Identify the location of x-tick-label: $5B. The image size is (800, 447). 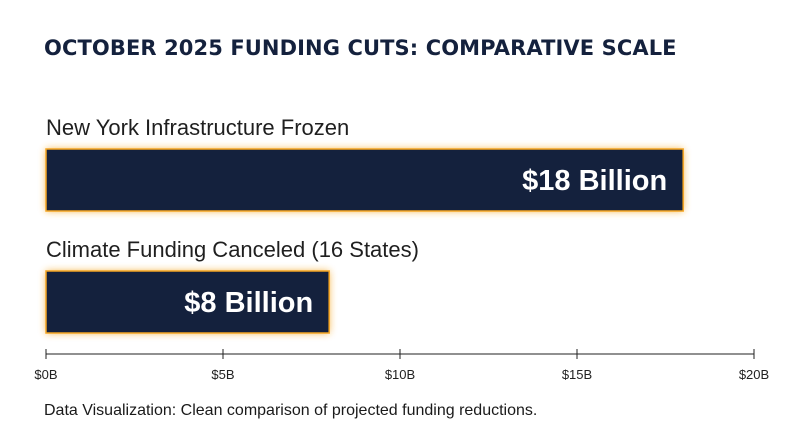
(222, 374).